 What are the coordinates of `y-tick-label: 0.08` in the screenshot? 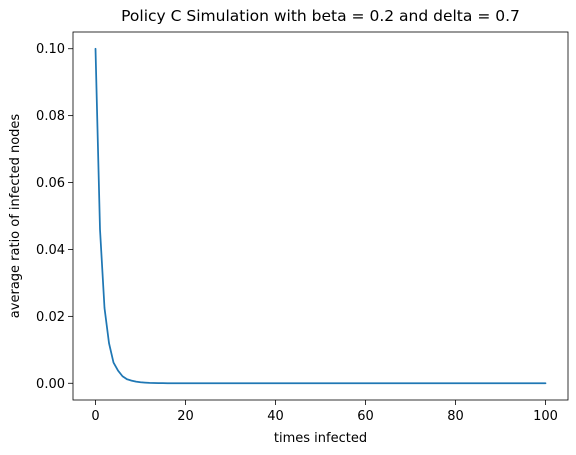 It's located at (50, 116).